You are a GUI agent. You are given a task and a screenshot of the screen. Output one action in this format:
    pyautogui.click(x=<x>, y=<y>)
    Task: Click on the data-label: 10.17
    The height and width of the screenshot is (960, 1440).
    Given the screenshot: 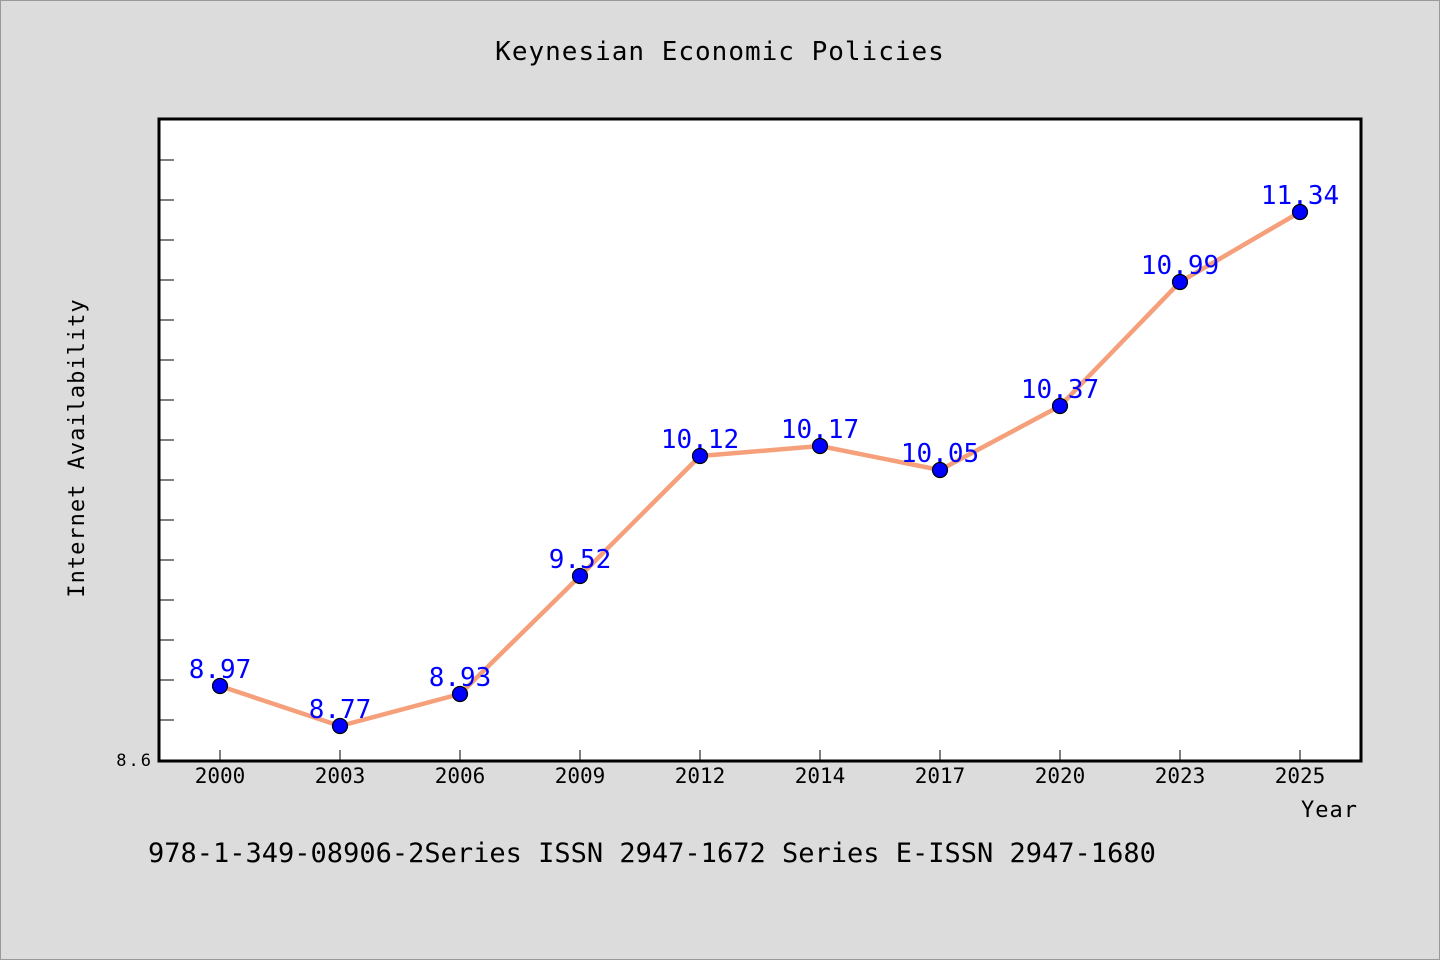 What is the action you would take?
    pyautogui.click(x=820, y=430)
    